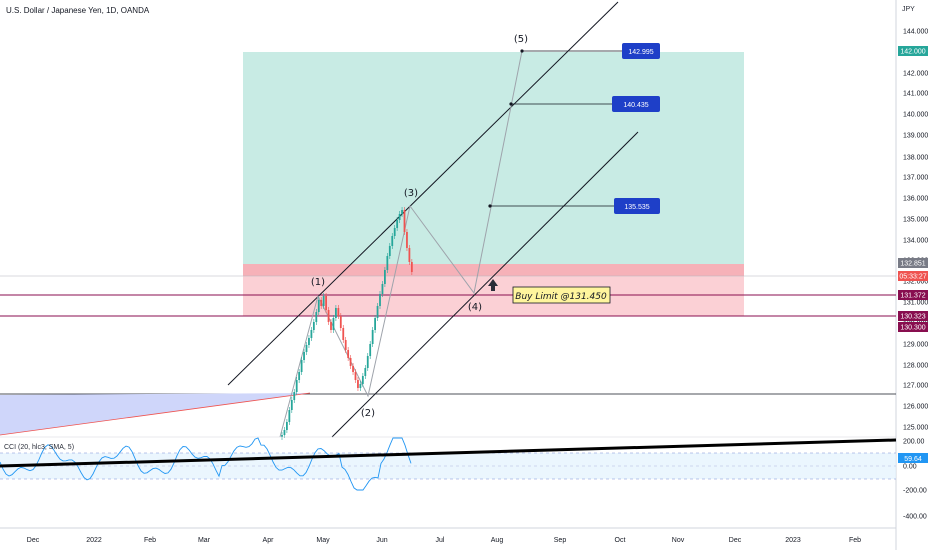 This screenshot has width=932, height=550. What do you see at coordinates (475, 307) in the screenshot?
I see `wave-label-4: (4)` at bounding box center [475, 307].